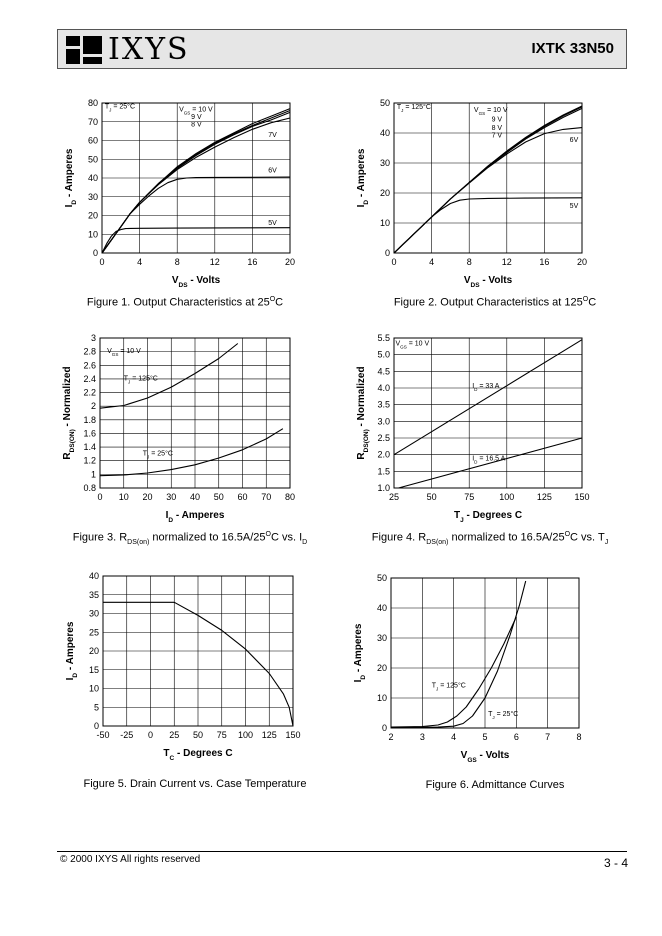 The height and width of the screenshot is (936, 662). I want to click on y-tick-label: 1.5, so click(383, 471).